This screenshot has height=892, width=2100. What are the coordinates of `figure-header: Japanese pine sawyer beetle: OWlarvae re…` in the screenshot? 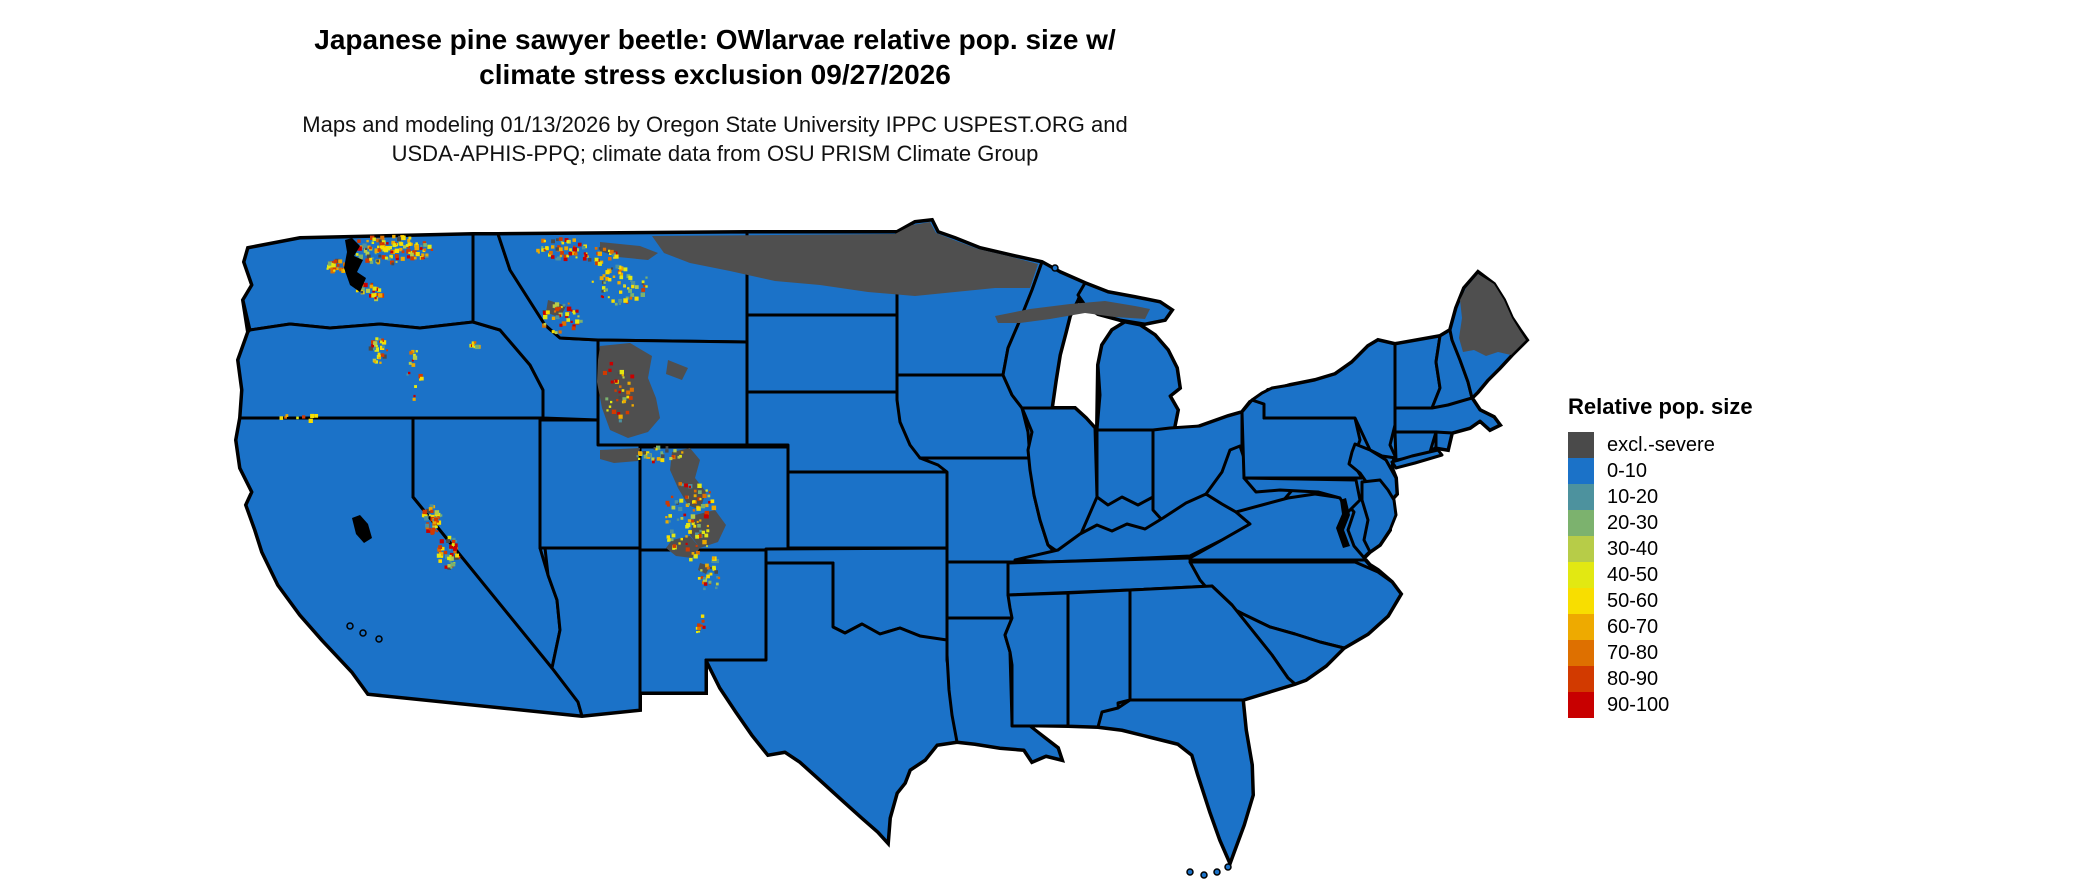 It's located at (715, 95).